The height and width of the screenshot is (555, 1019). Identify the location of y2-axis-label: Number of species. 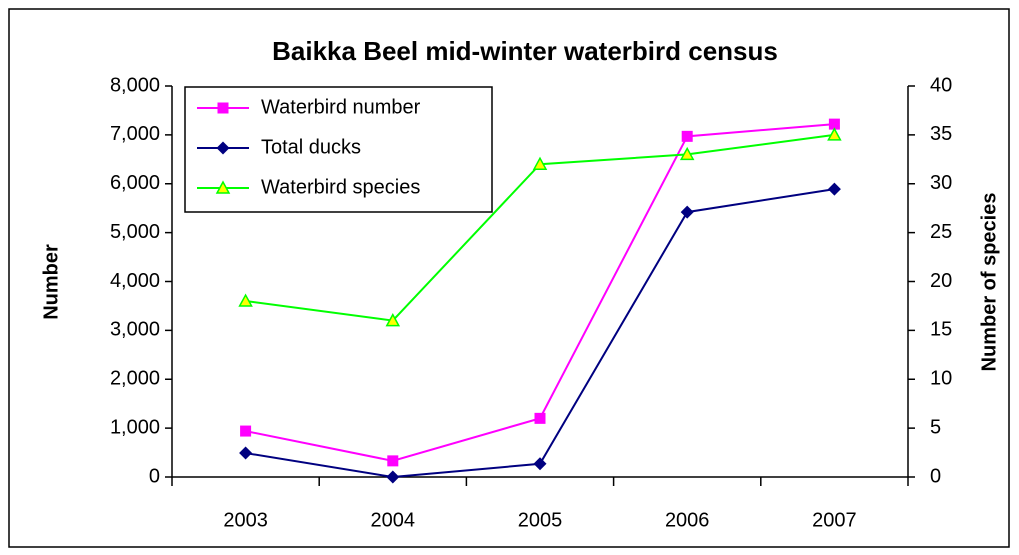
(989, 282).